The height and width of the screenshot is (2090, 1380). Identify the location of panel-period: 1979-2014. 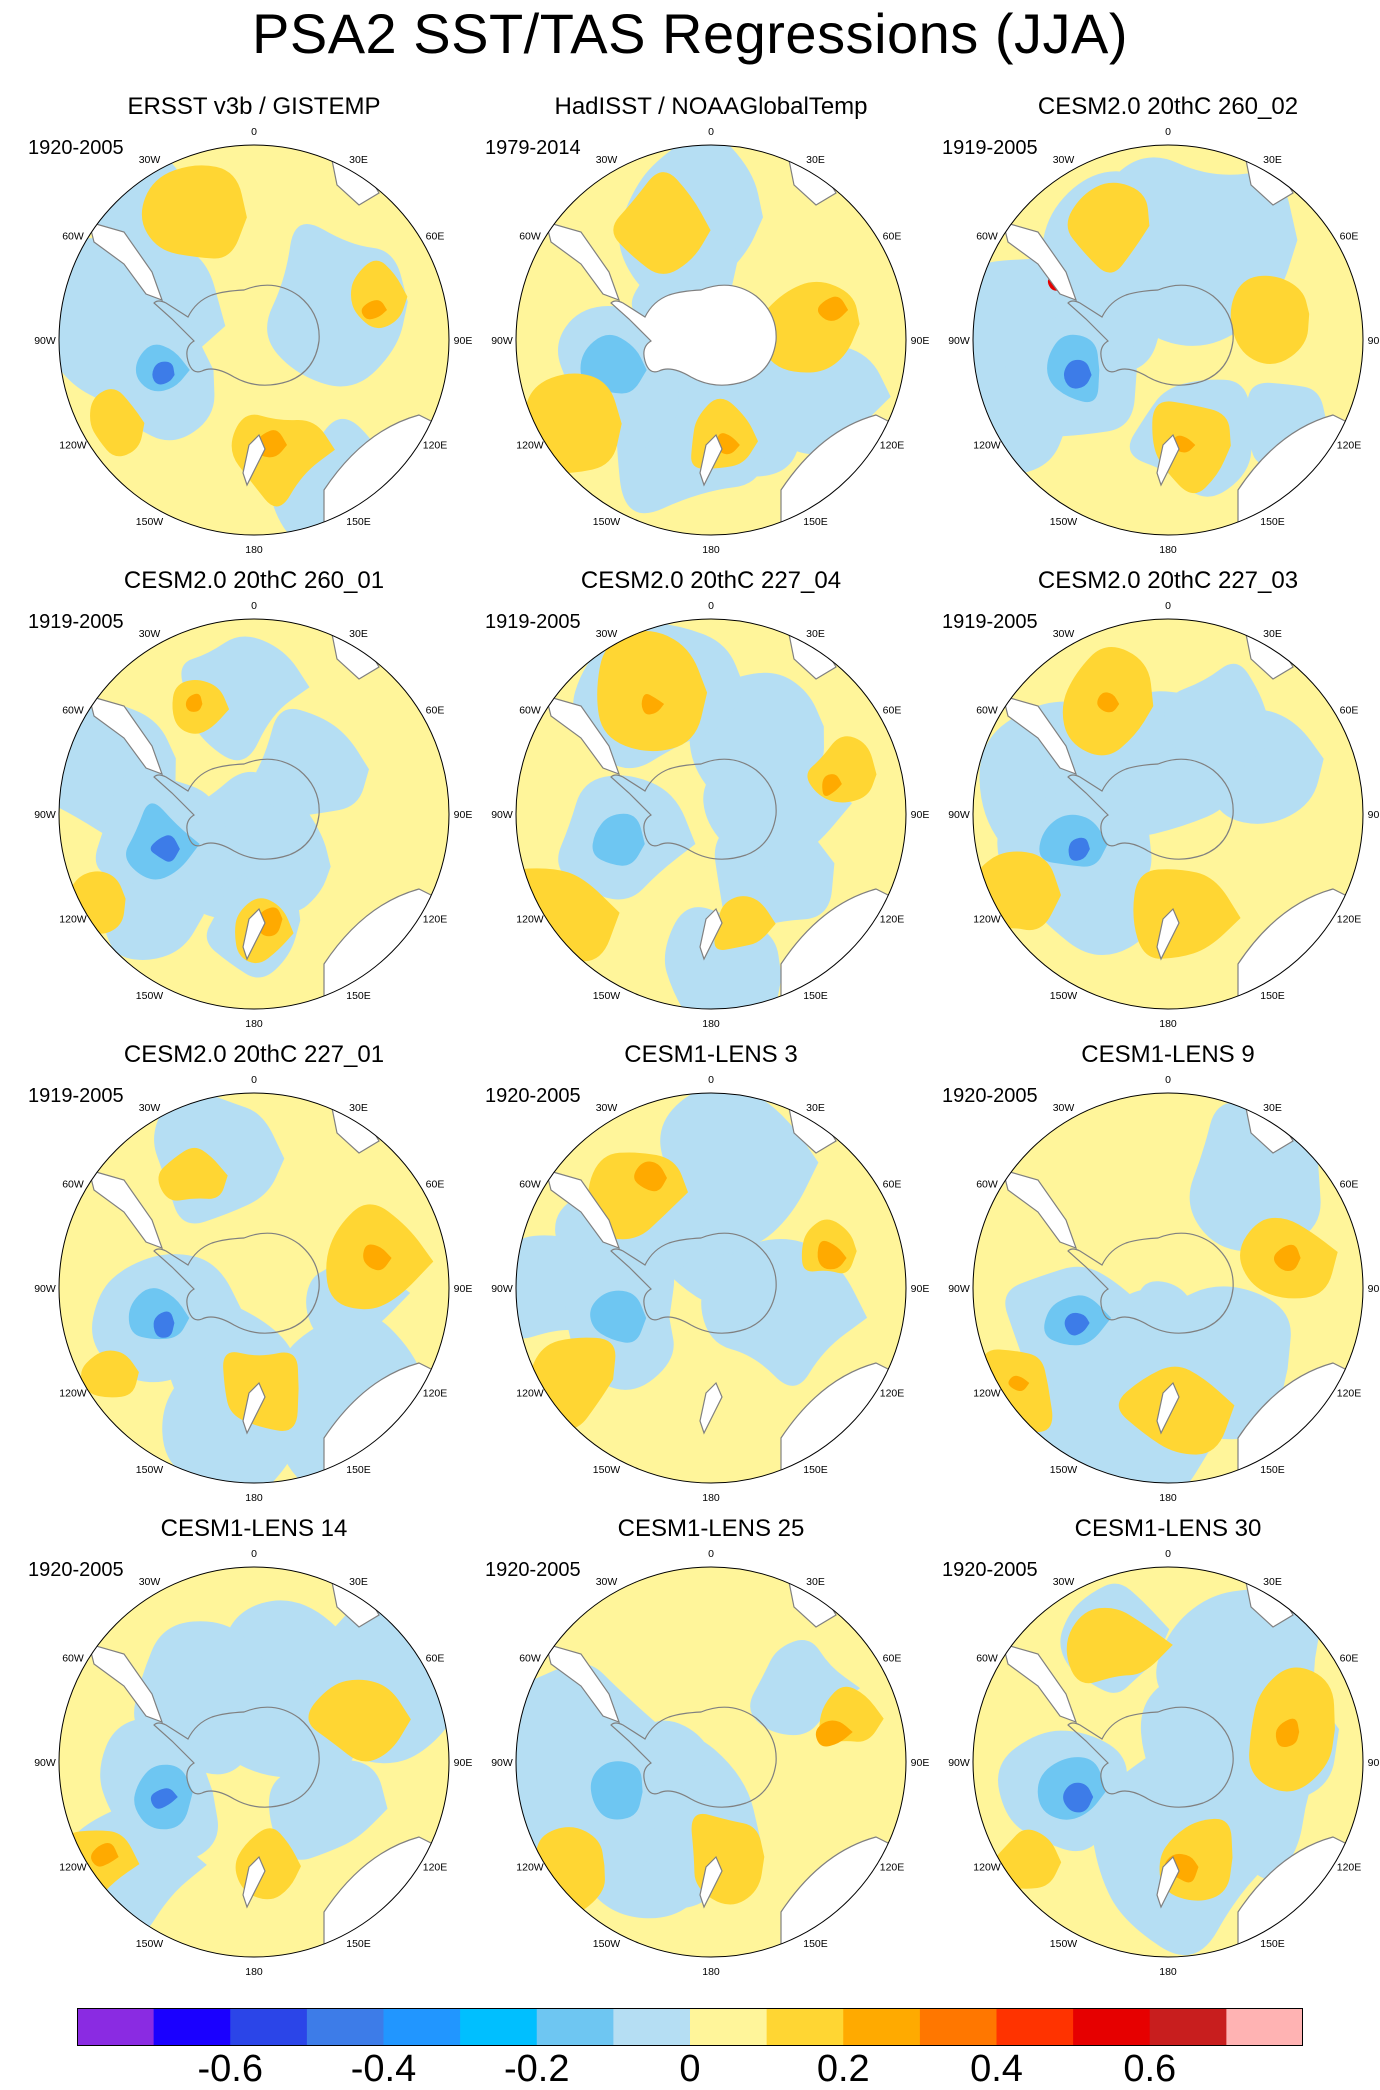
(533, 148).